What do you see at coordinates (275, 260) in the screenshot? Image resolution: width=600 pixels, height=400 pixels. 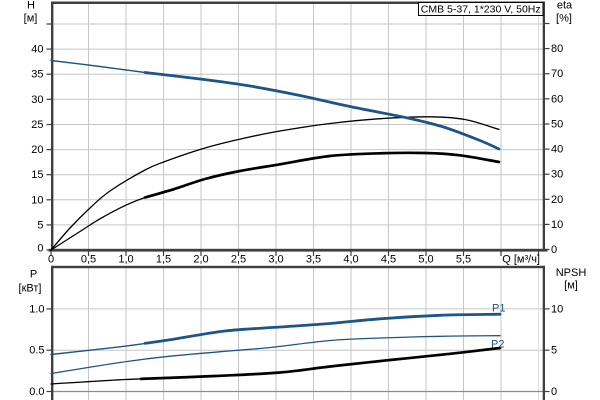 I see `svg-text: 3,0` at bounding box center [275, 260].